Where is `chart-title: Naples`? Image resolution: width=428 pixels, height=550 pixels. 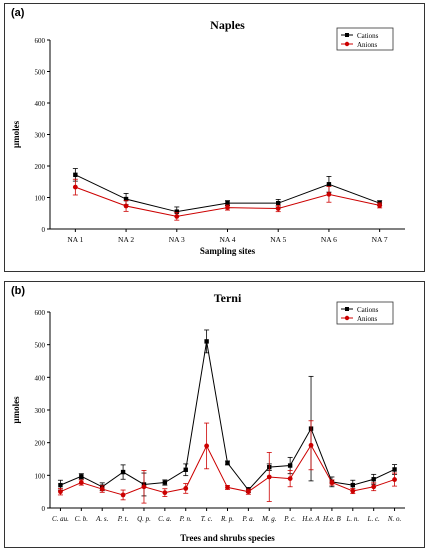
chart-title: Naples is located at coordinates (227, 25).